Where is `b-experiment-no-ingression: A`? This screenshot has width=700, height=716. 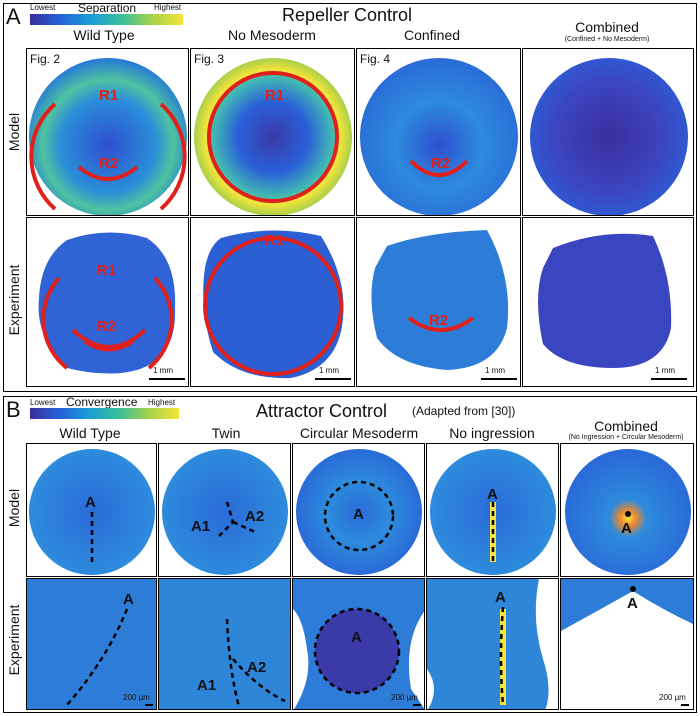 b-experiment-no-ingression: A is located at coordinates (492, 644).